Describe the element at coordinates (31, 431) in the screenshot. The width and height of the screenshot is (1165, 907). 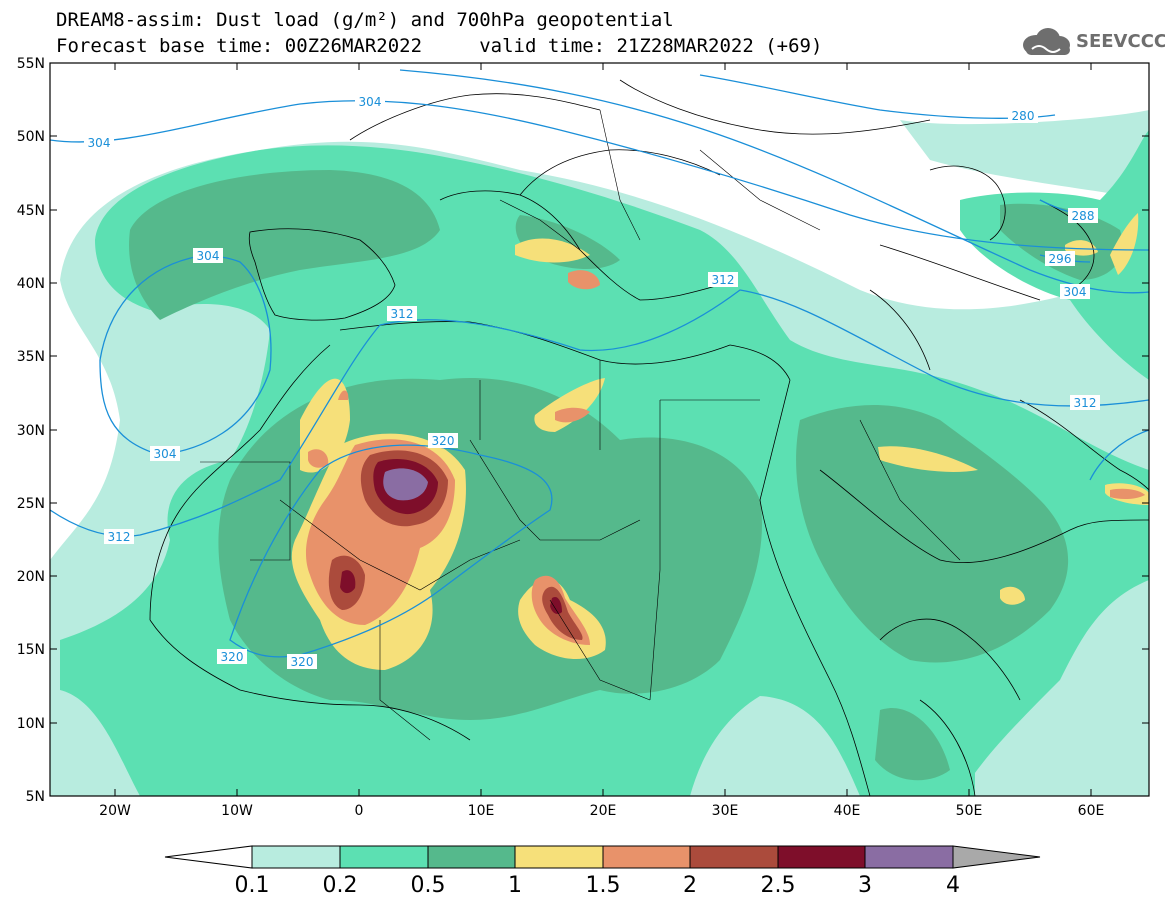
I see `lat-tick-label: 30N` at that location.